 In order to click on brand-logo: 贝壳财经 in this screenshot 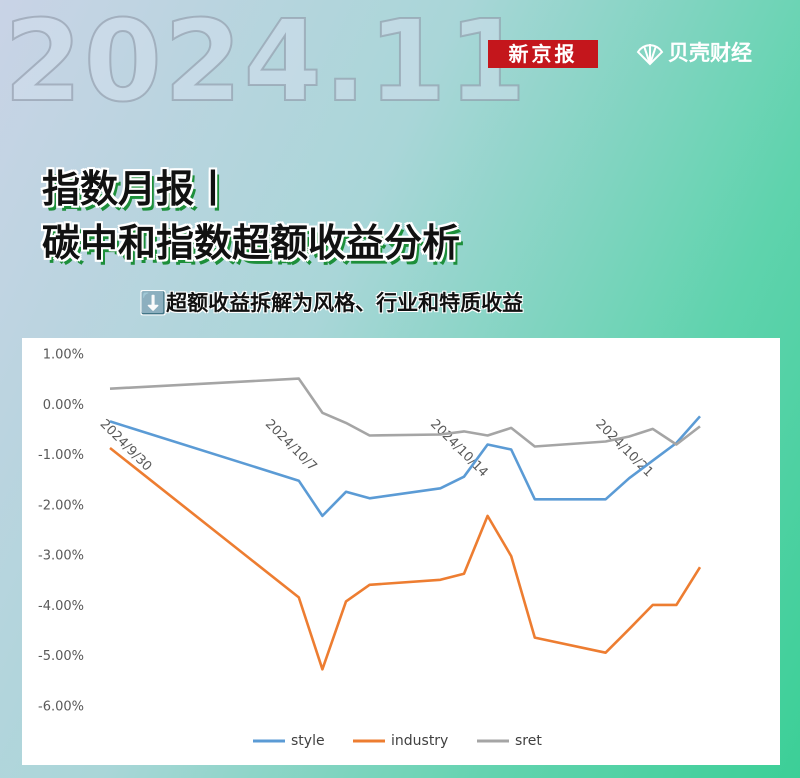, I will do `click(694, 53)`.